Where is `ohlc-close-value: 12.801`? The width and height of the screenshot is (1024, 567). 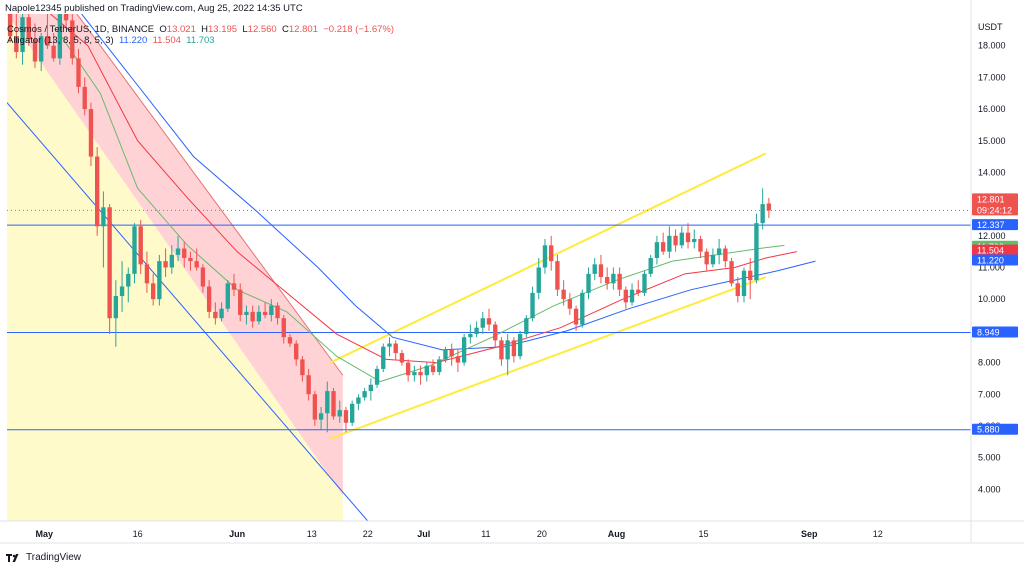 ohlc-close-value: 12.801 is located at coordinates (303, 29).